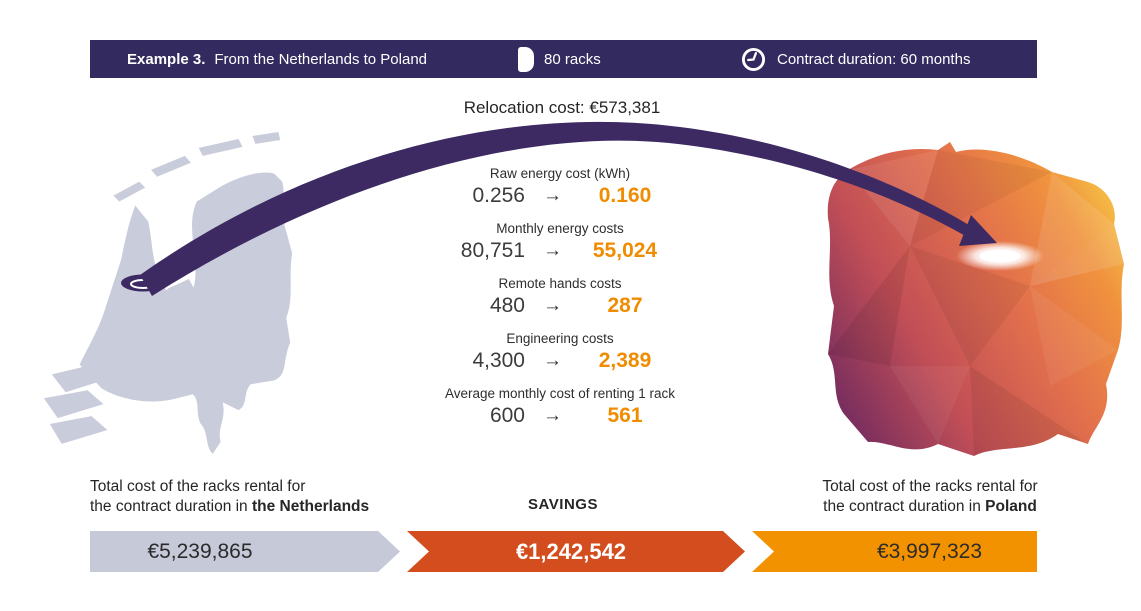  I want to click on poland-total-bar: €3,997,323, so click(894, 551).